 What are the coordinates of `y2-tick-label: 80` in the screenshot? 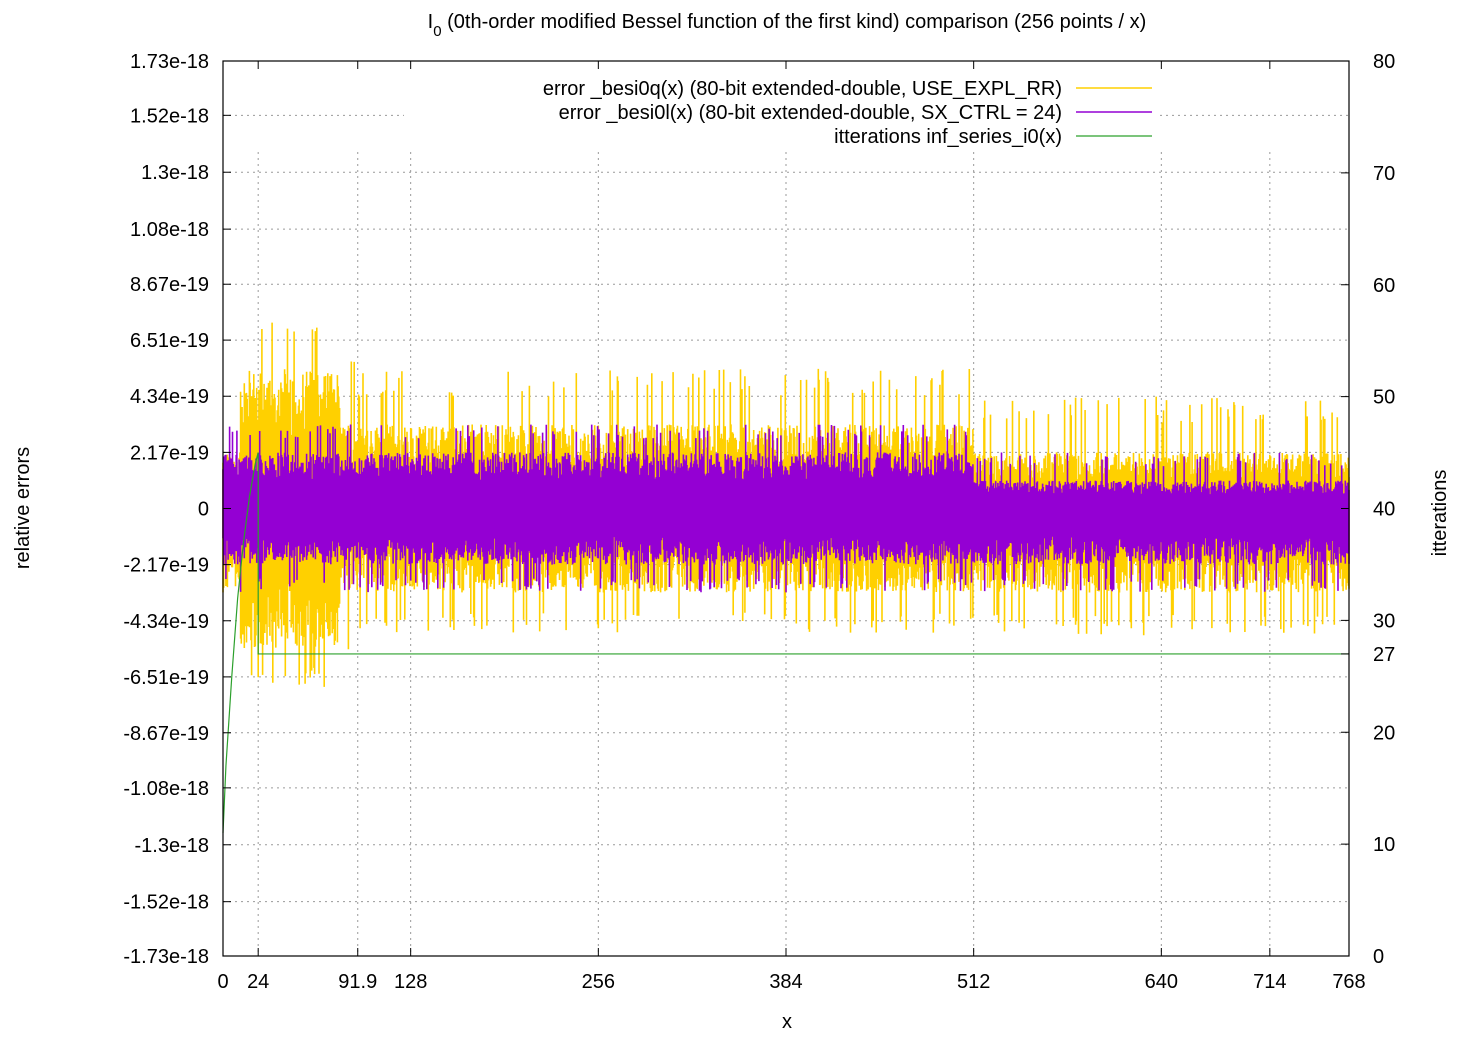 It's located at (1384, 62).